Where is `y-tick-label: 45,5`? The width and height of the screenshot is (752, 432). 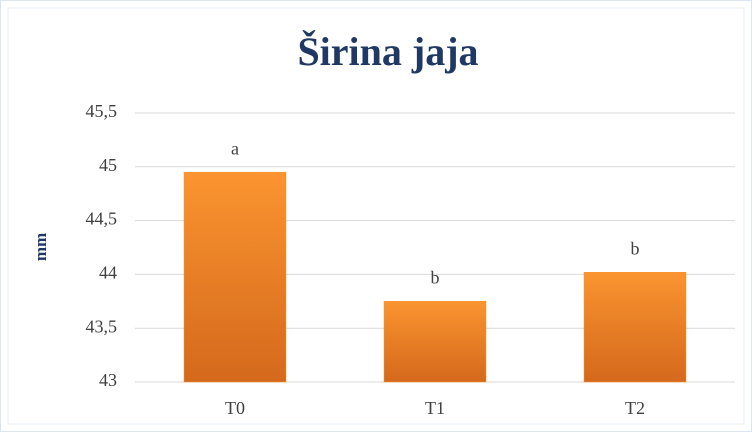
y-tick-label: 45,5 is located at coordinates (102, 111).